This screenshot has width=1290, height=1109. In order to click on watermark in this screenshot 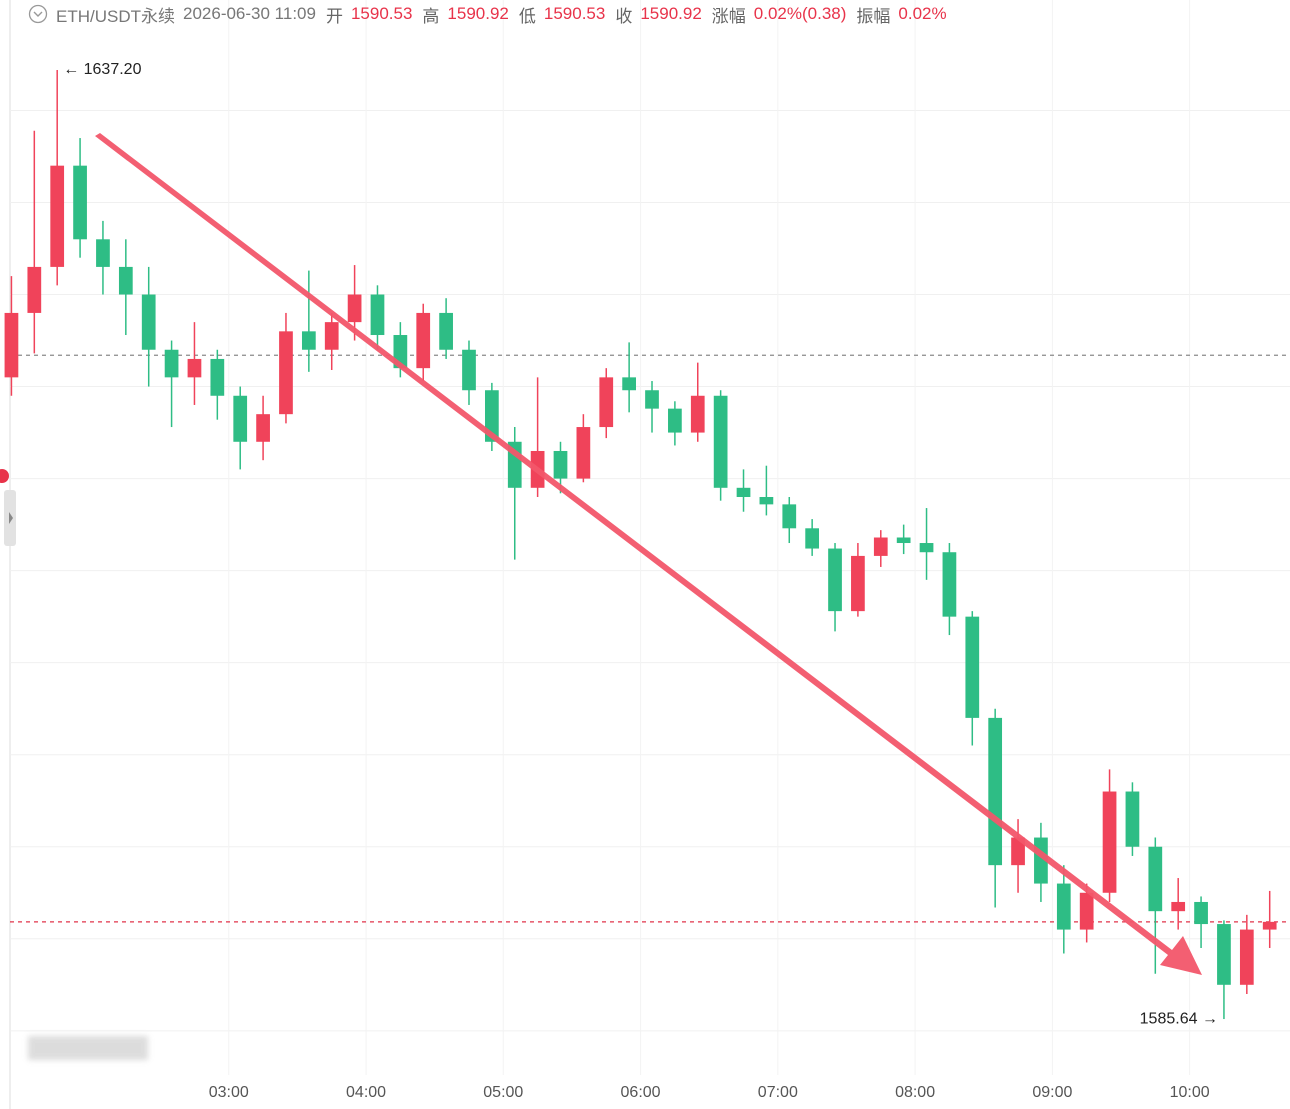, I will do `click(88, 1048)`.